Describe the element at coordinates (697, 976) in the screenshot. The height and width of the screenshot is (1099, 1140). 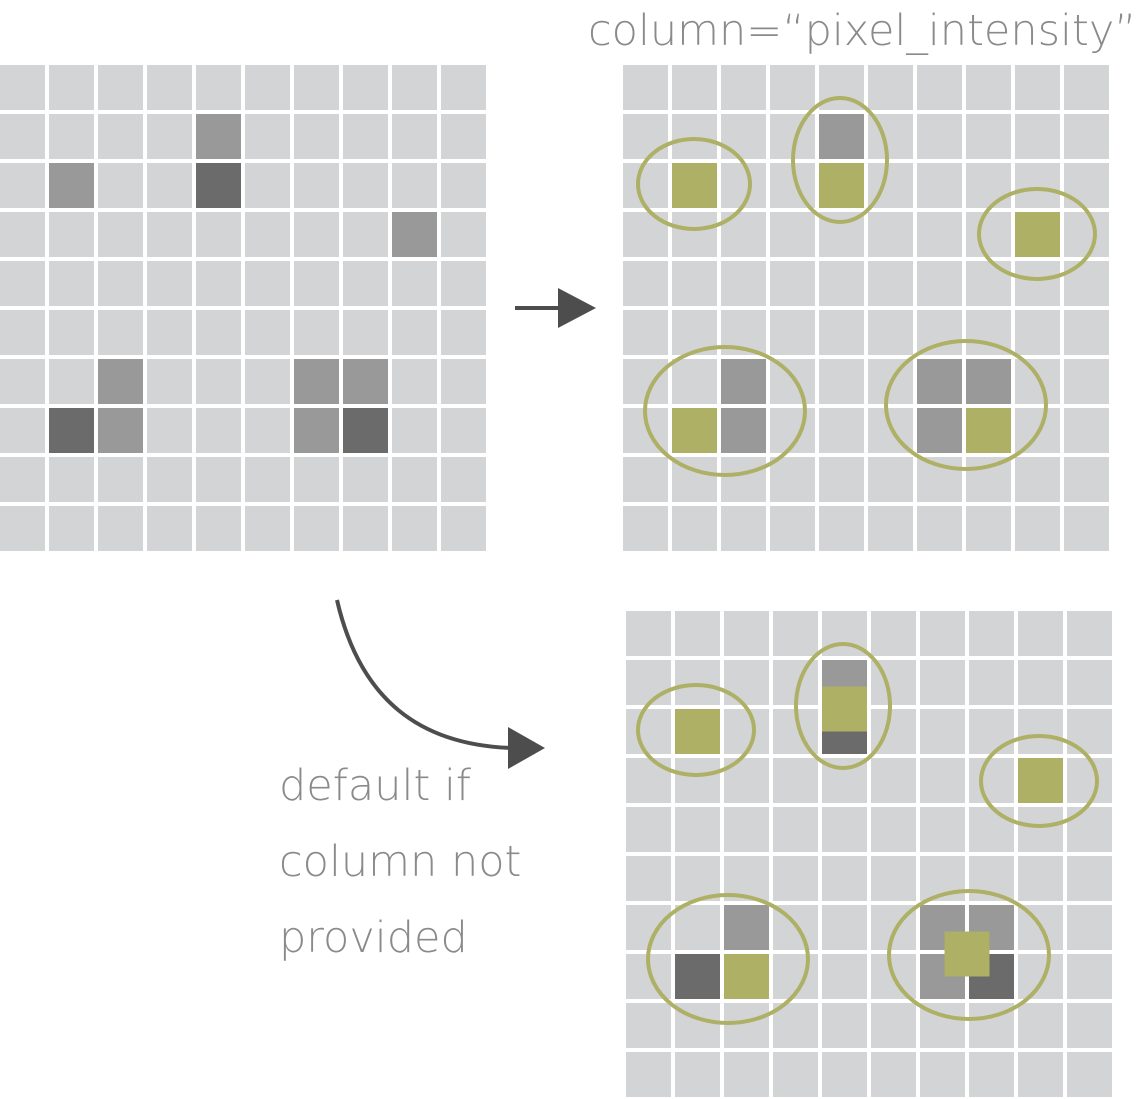
I see `pixel-cell-dark` at that location.